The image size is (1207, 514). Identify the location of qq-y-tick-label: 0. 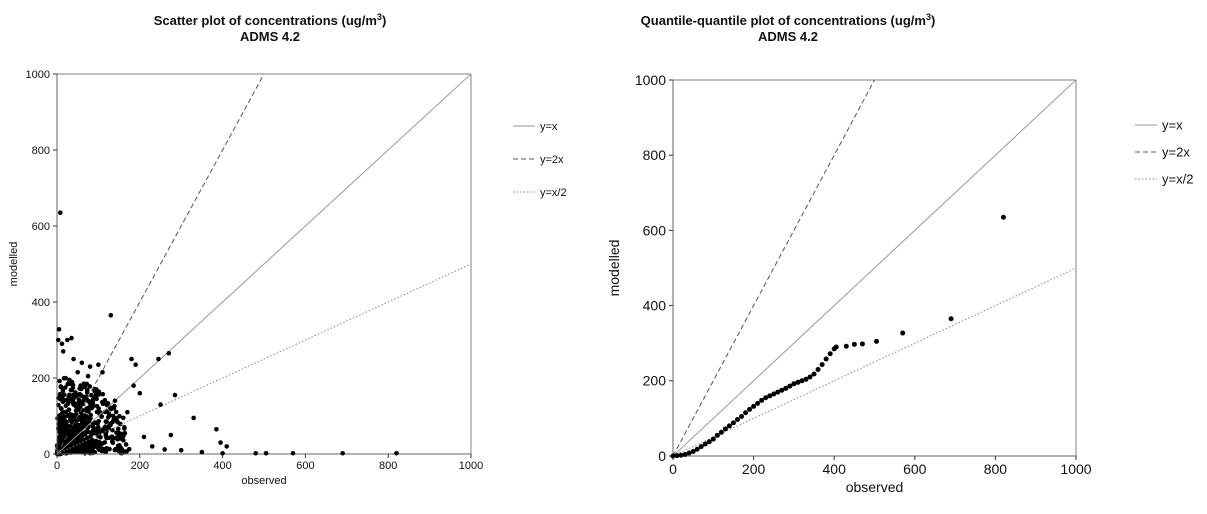
(662, 456).